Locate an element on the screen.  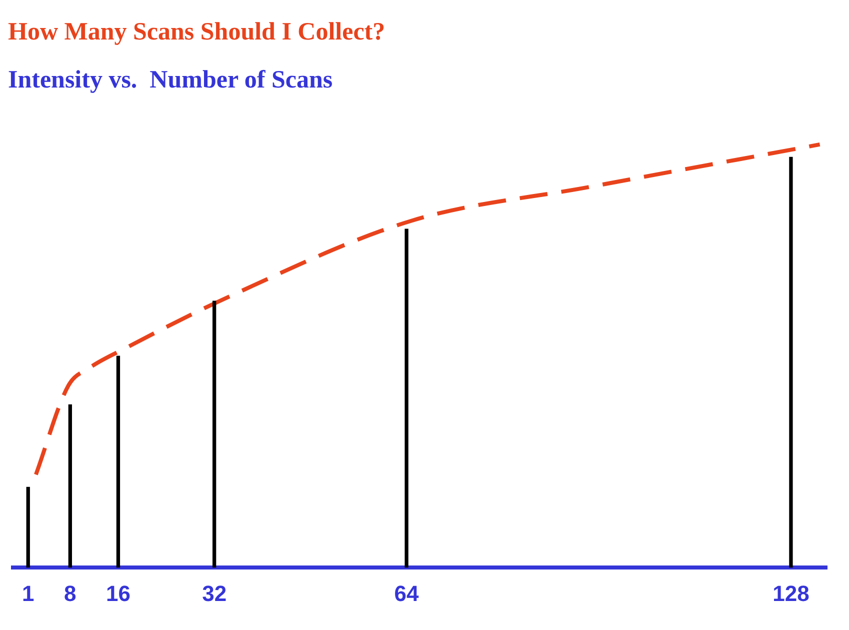
chart-subtitle: Intensity vs. Number of Scans is located at coordinates (170, 80).